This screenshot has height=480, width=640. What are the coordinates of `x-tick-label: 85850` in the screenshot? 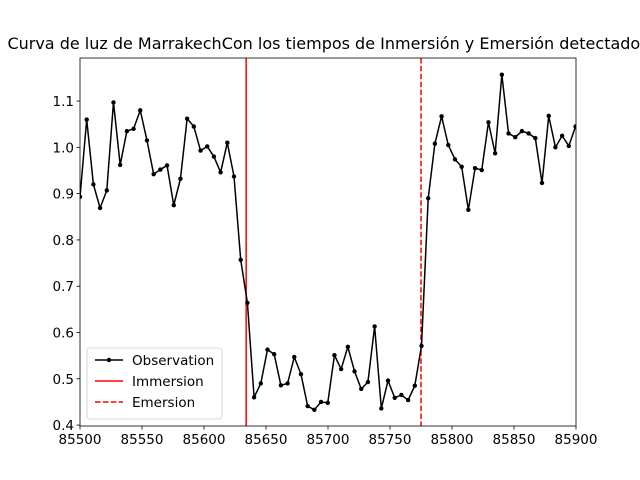 It's located at (514, 440).